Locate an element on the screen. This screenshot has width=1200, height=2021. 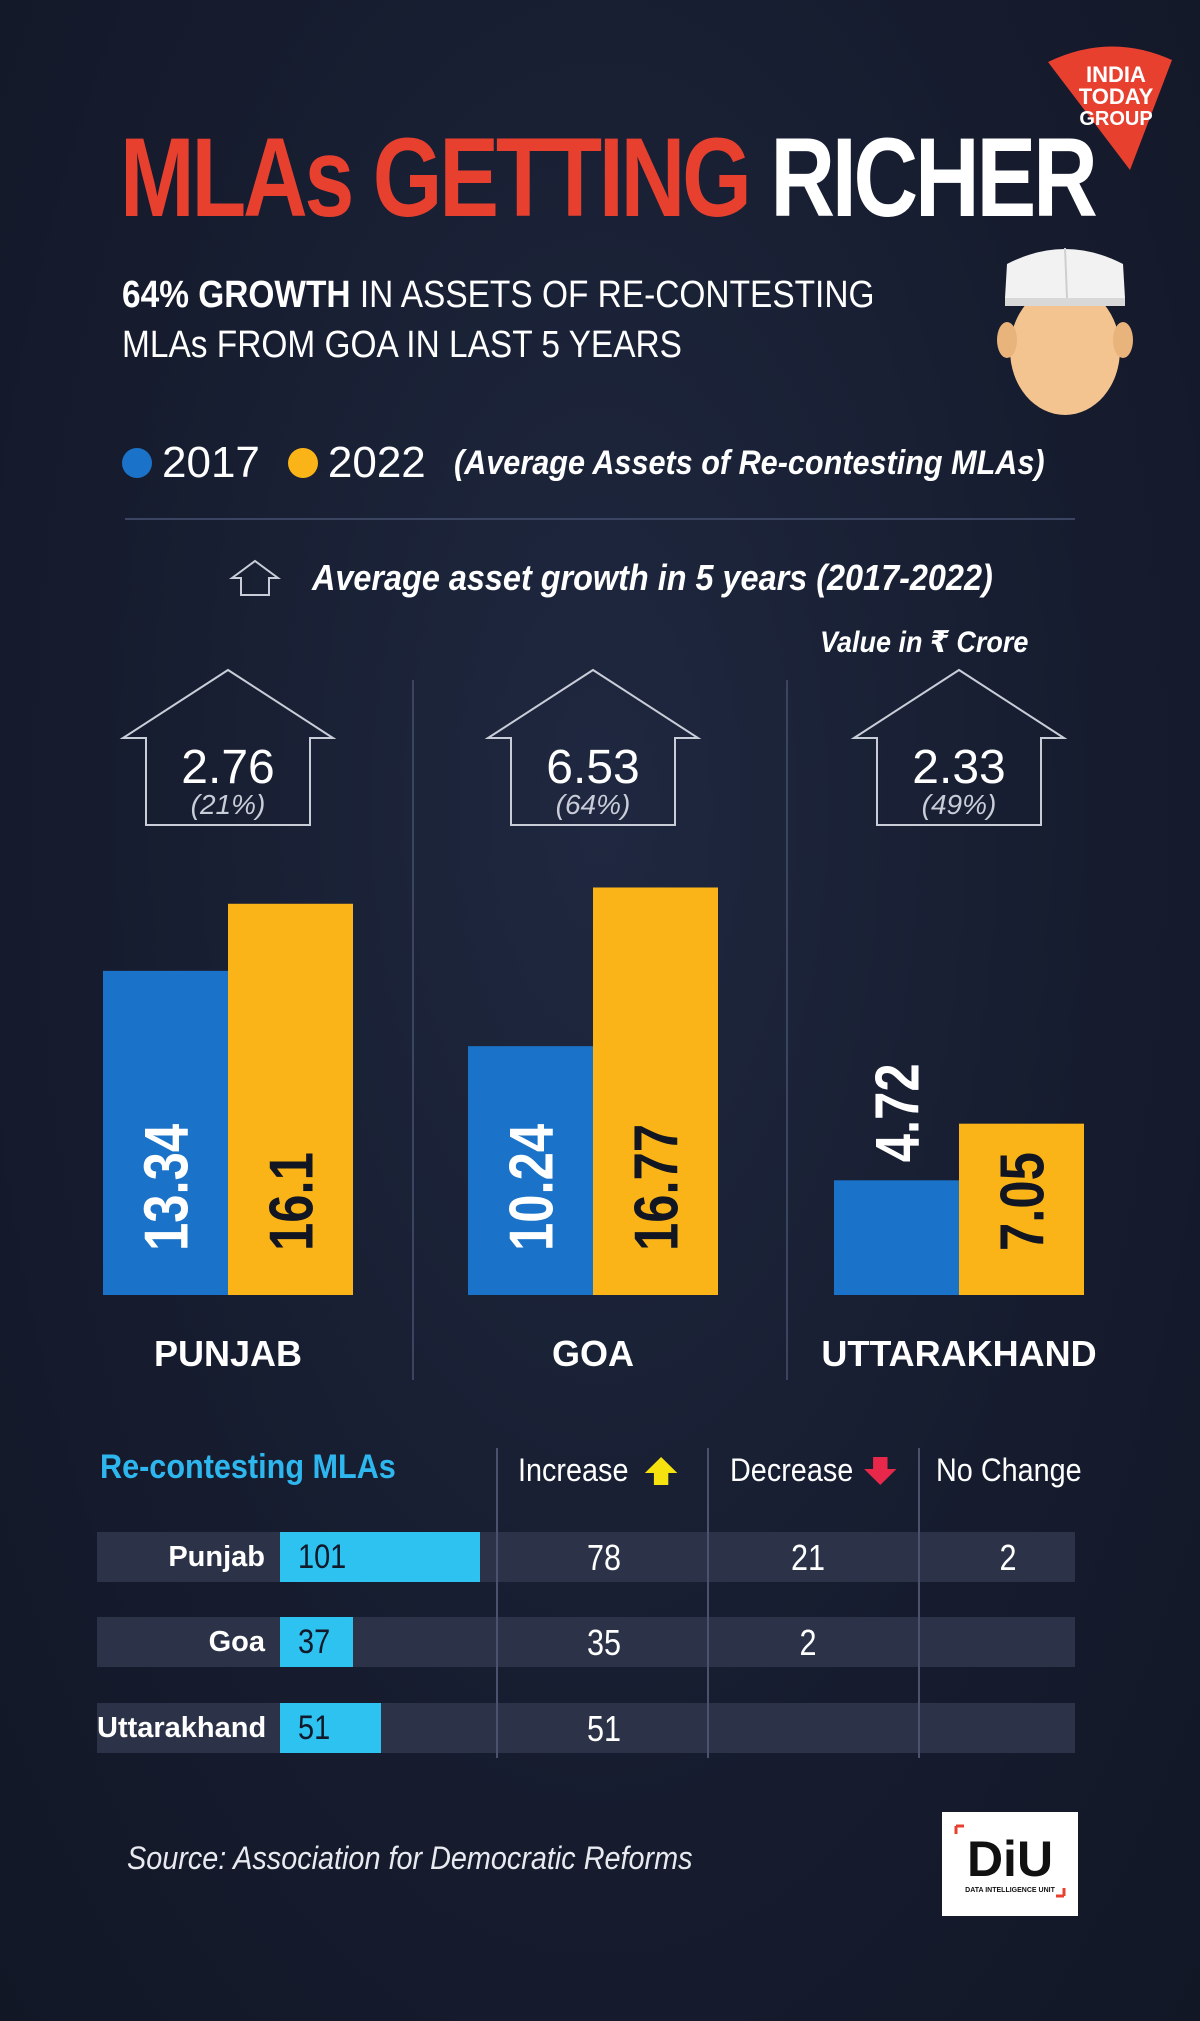
legend-note: (Average Assets of Re-contesting MLAs) is located at coordinates (749, 462).